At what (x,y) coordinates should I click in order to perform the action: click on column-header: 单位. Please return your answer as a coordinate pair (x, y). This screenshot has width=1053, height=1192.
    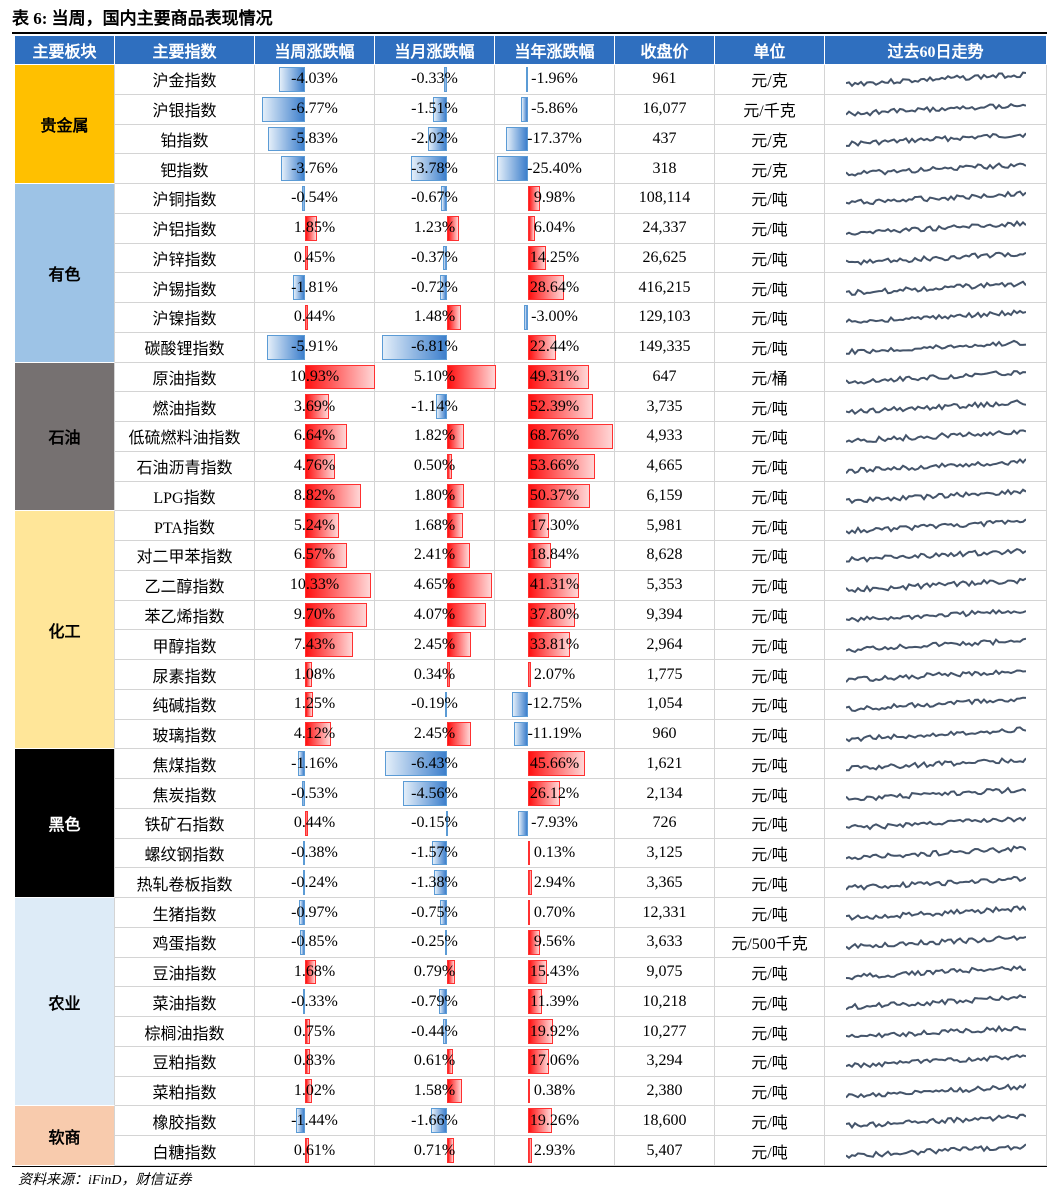
    Looking at the image, I should click on (770, 50).